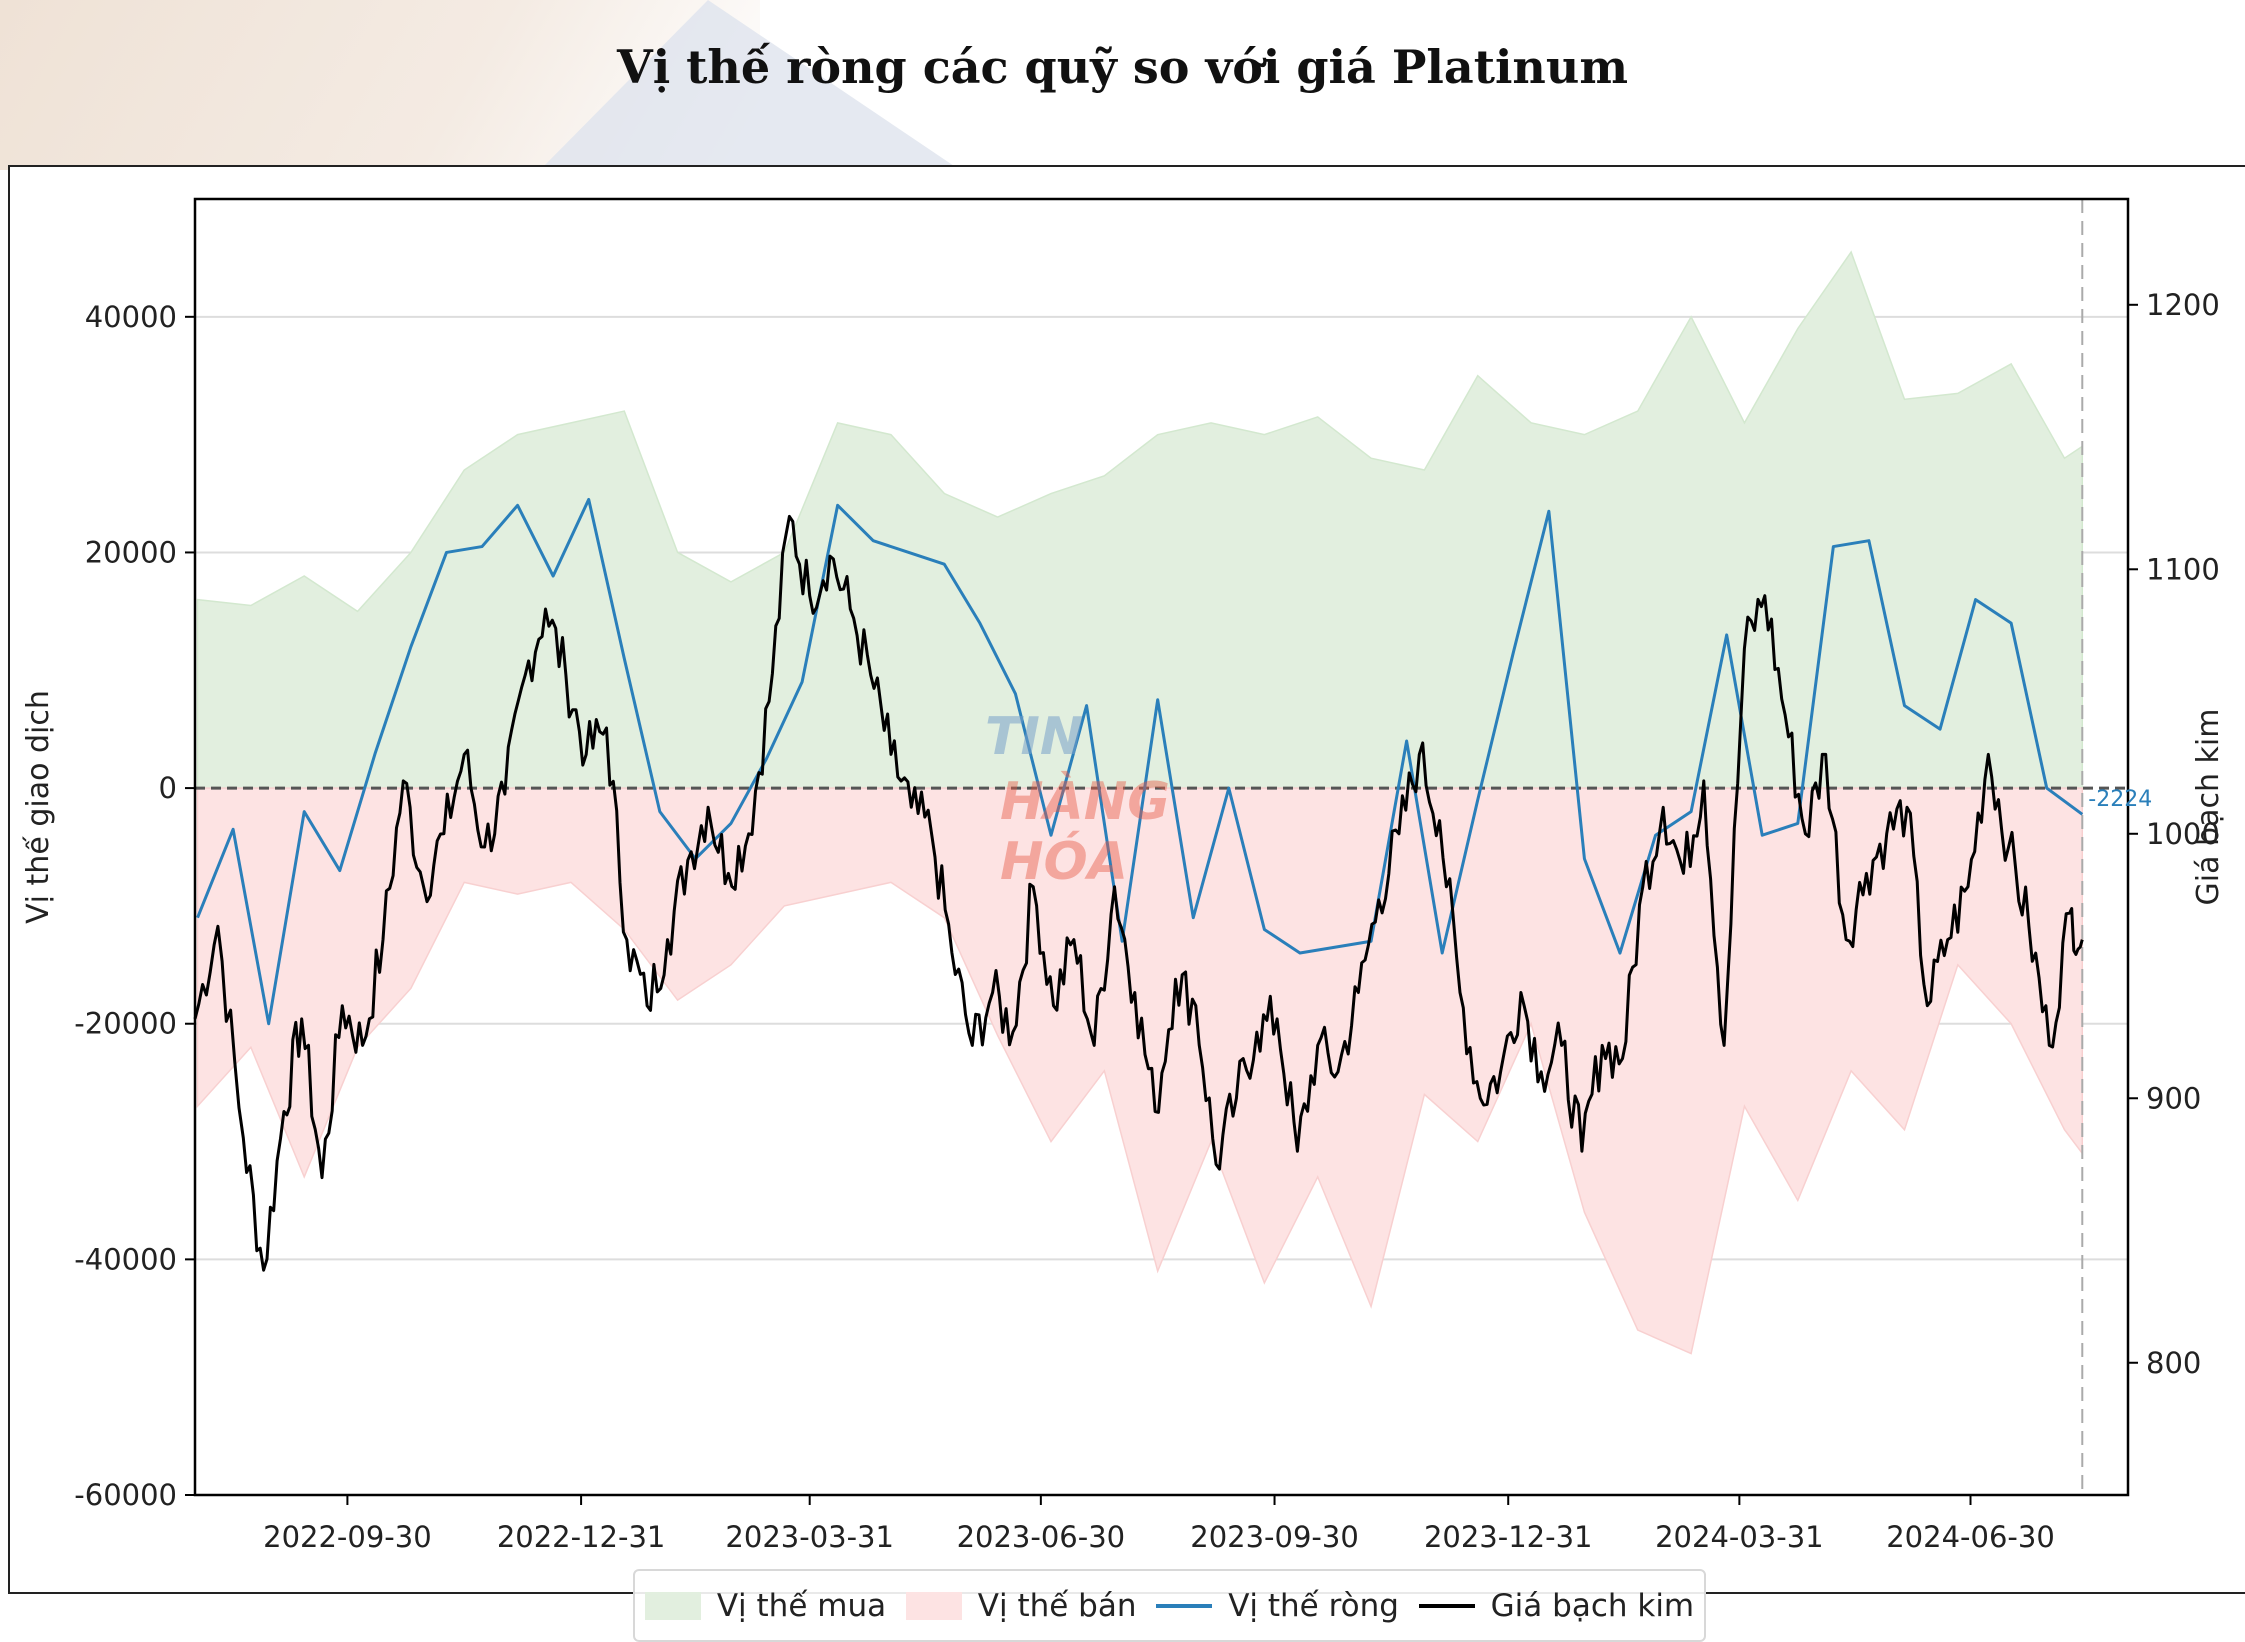  I want to click on legend-label-long: Vị thế mua, so click(801, 1605).